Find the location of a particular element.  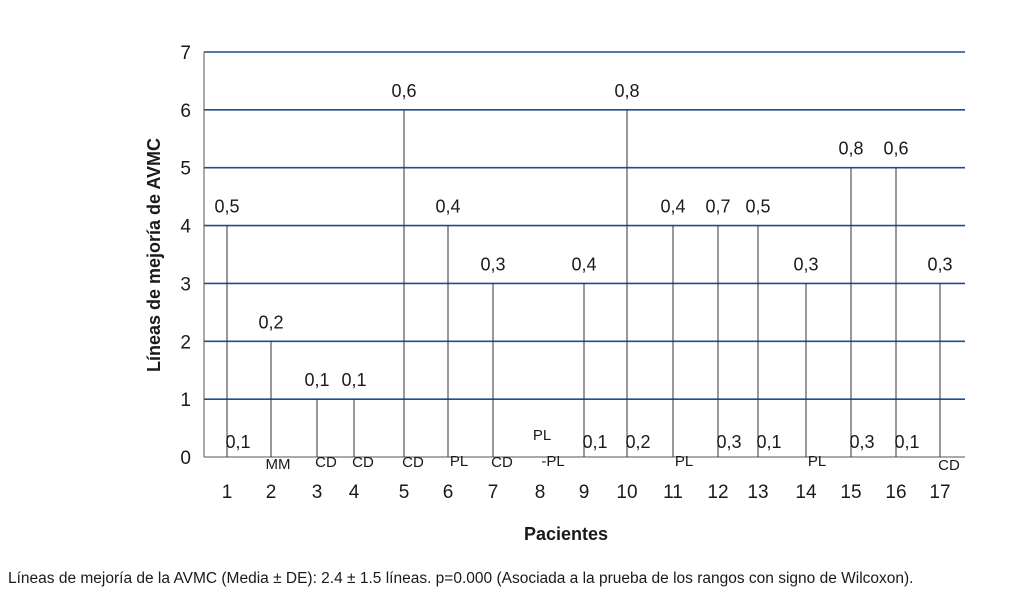

x-tick-label: 12 is located at coordinates (717, 492).